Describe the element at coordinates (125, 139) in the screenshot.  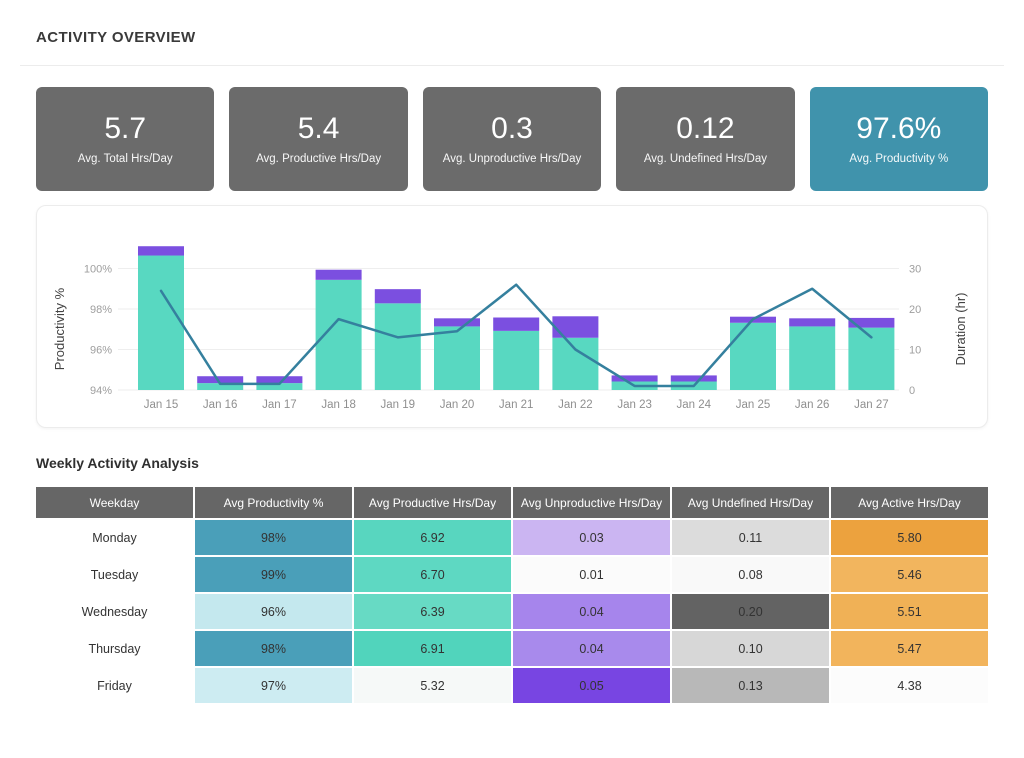
I see `kpi-card-total-hrs: 5.7 Avg. Total Hrs/Day` at that location.